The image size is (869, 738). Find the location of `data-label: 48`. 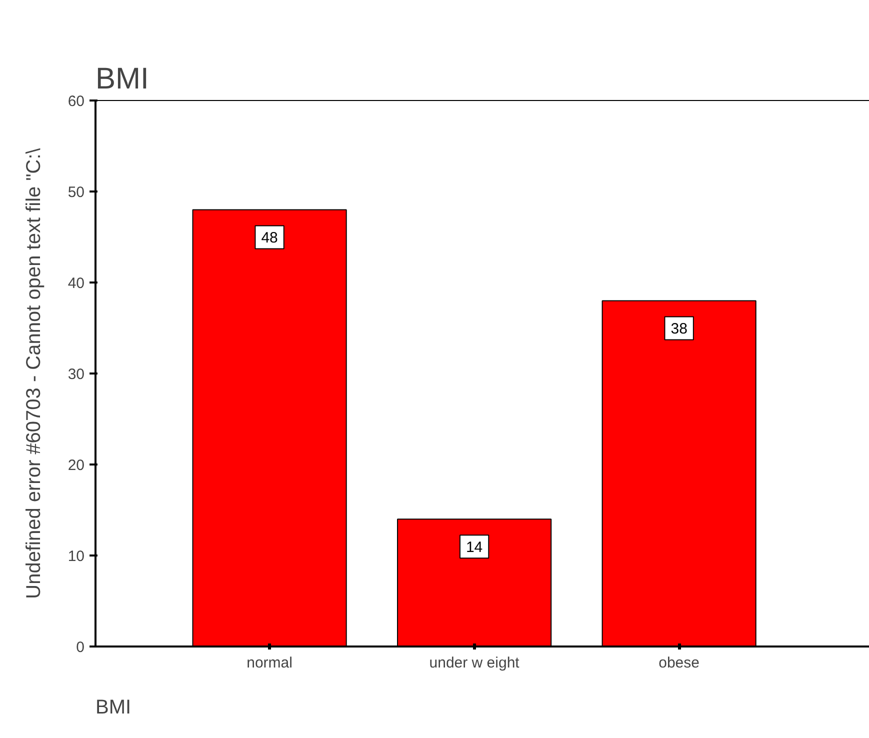

data-label: 48 is located at coordinates (269, 238).